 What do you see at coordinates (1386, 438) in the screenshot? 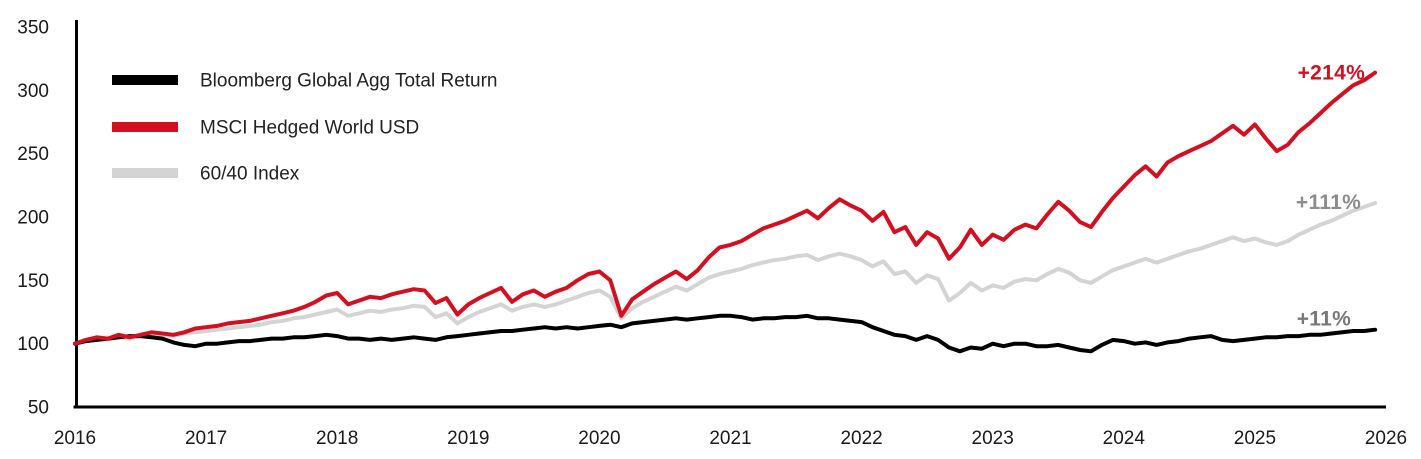
I see `x-tick-label: 2026` at bounding box center [1386, 438].